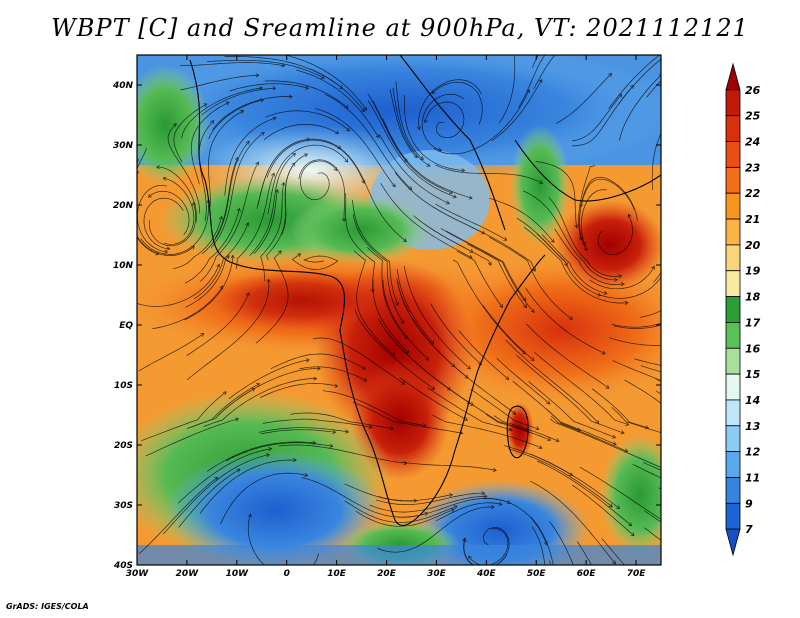 This screenshot has height=618, width=800. I want to click on colorbar-label: 17, so click(753, 322).